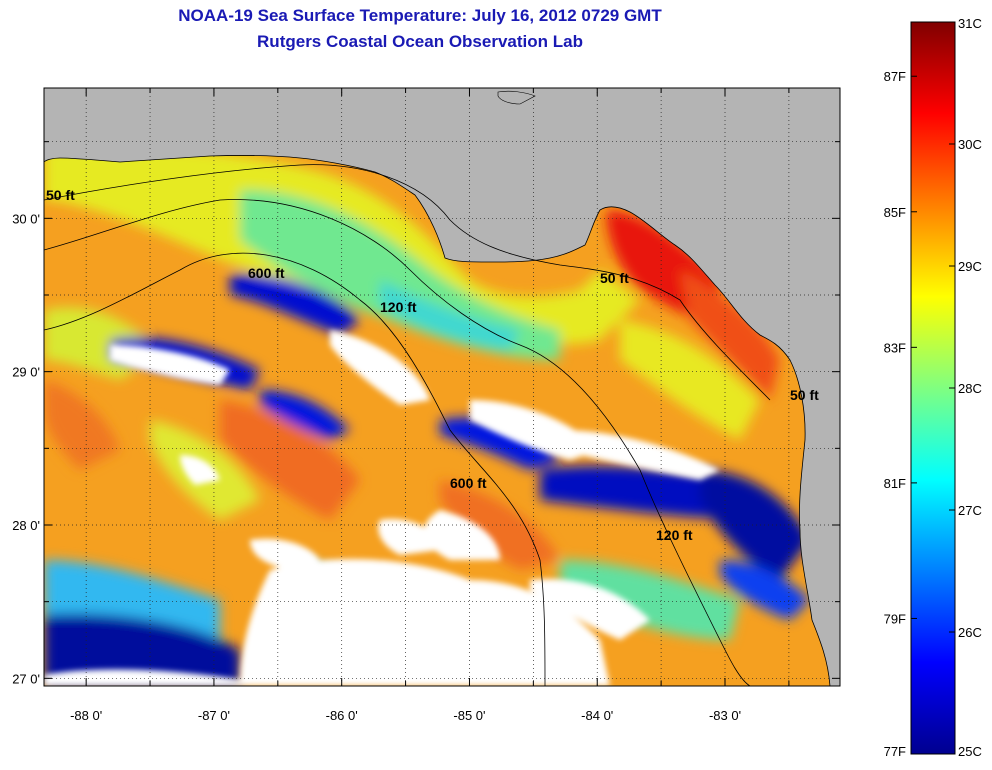 The image size is (992, 770). I want to click on lon-label: -83 0', so click(725, 715).